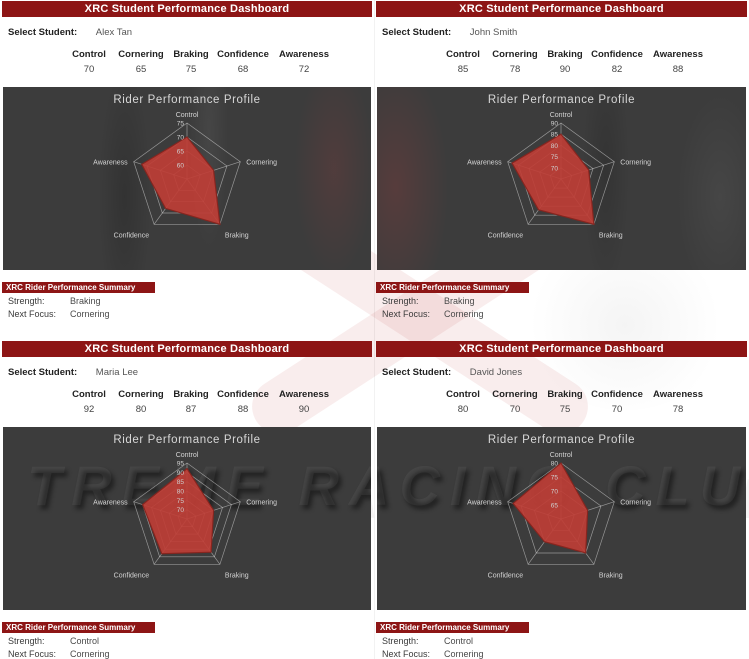 This screenshot has height=659, width=749. I want to click on svg-text: 65, so click(181, 152).